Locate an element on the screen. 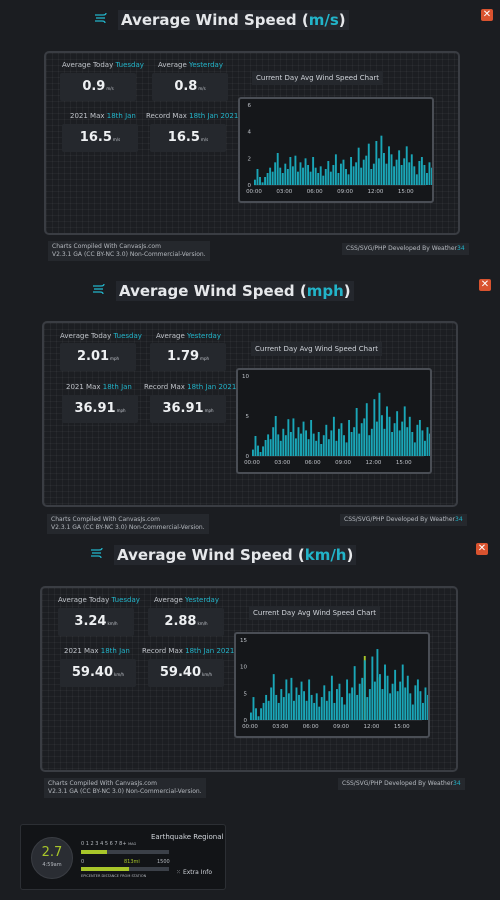 The width and height of the screenshot is (500, 900). y-tick-label: 4 is located at coordinates (250, 133).